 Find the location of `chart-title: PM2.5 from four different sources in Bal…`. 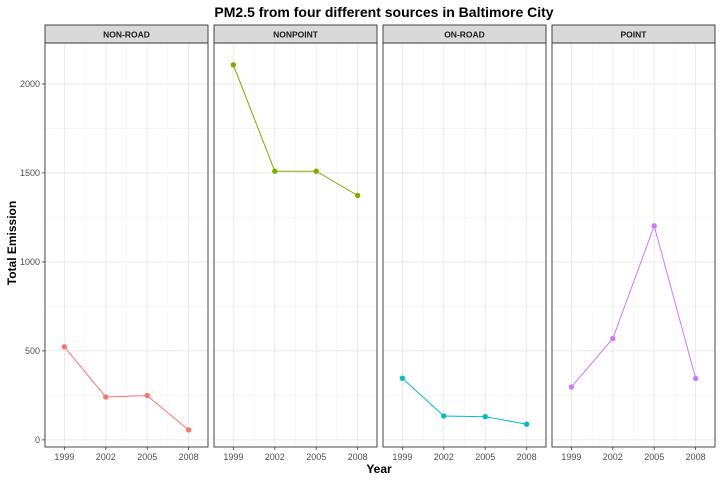

chart-title: PM2.5 from four different sources in Bal… is located at coordinates (383, 12).